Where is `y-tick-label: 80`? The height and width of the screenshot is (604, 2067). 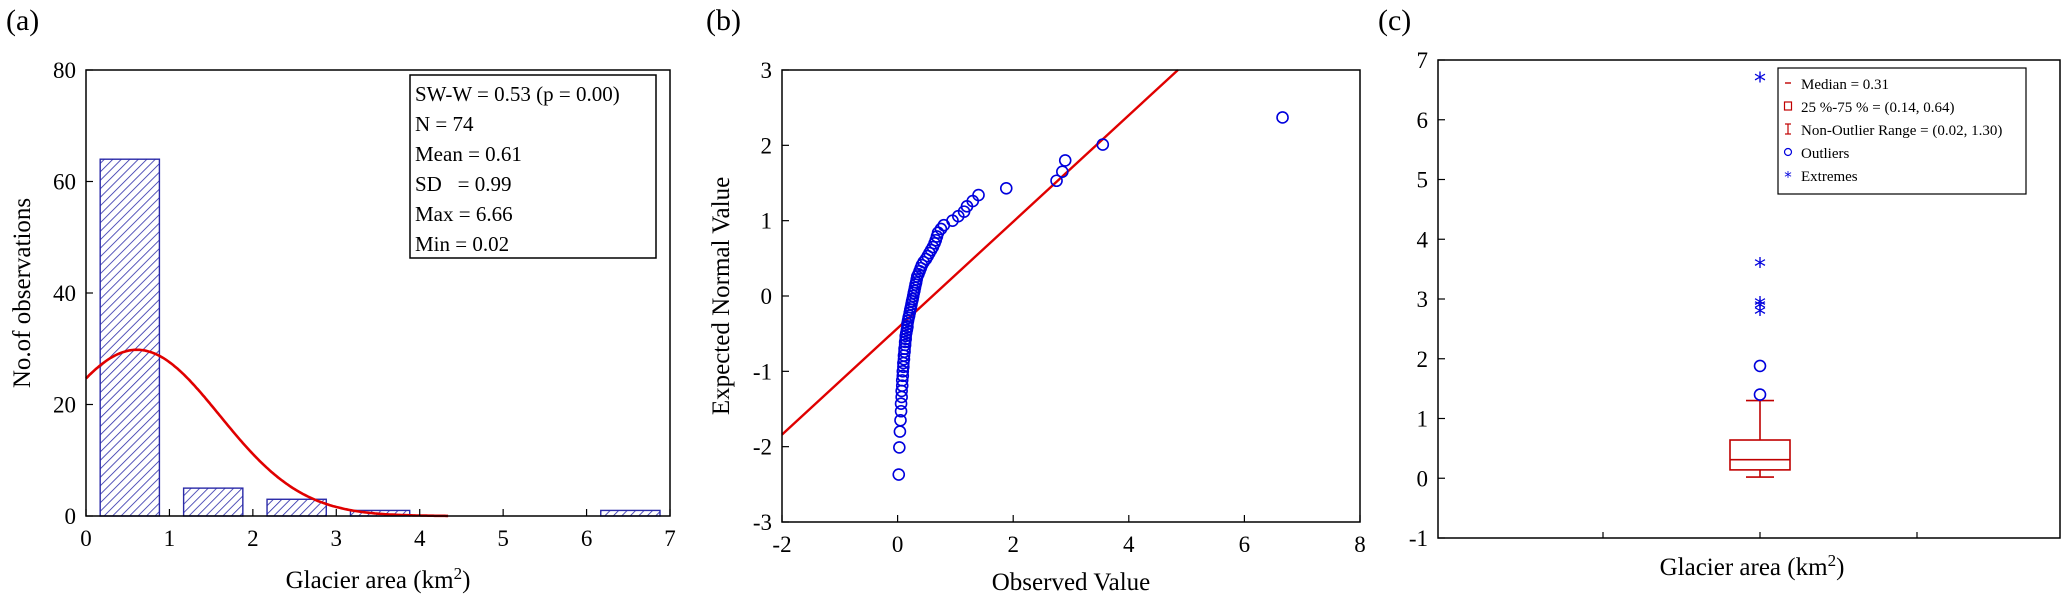
y-tick-label: 80 is located at coordinates (64, 70).